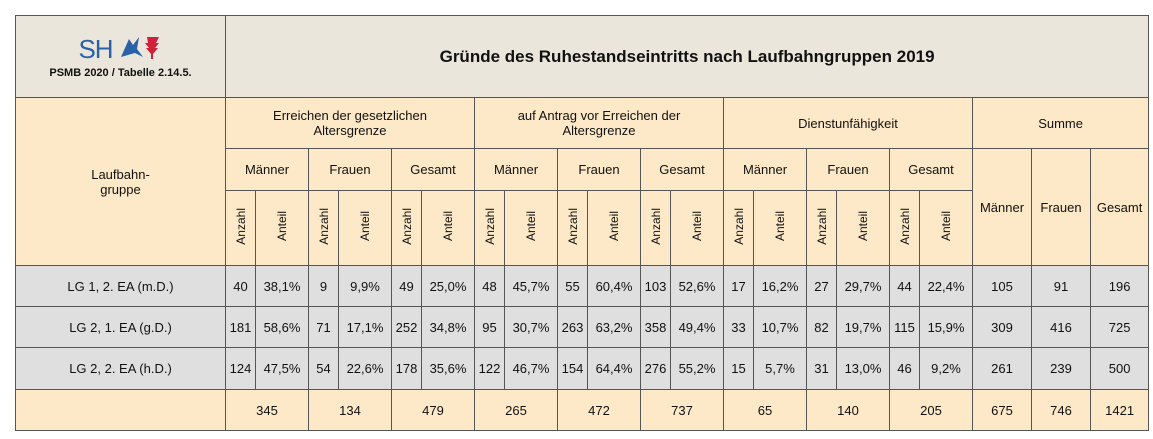 The width and height of the screenshot is (1153, 439). I want to click on data-cell: 10,7%, so click(780, 327).